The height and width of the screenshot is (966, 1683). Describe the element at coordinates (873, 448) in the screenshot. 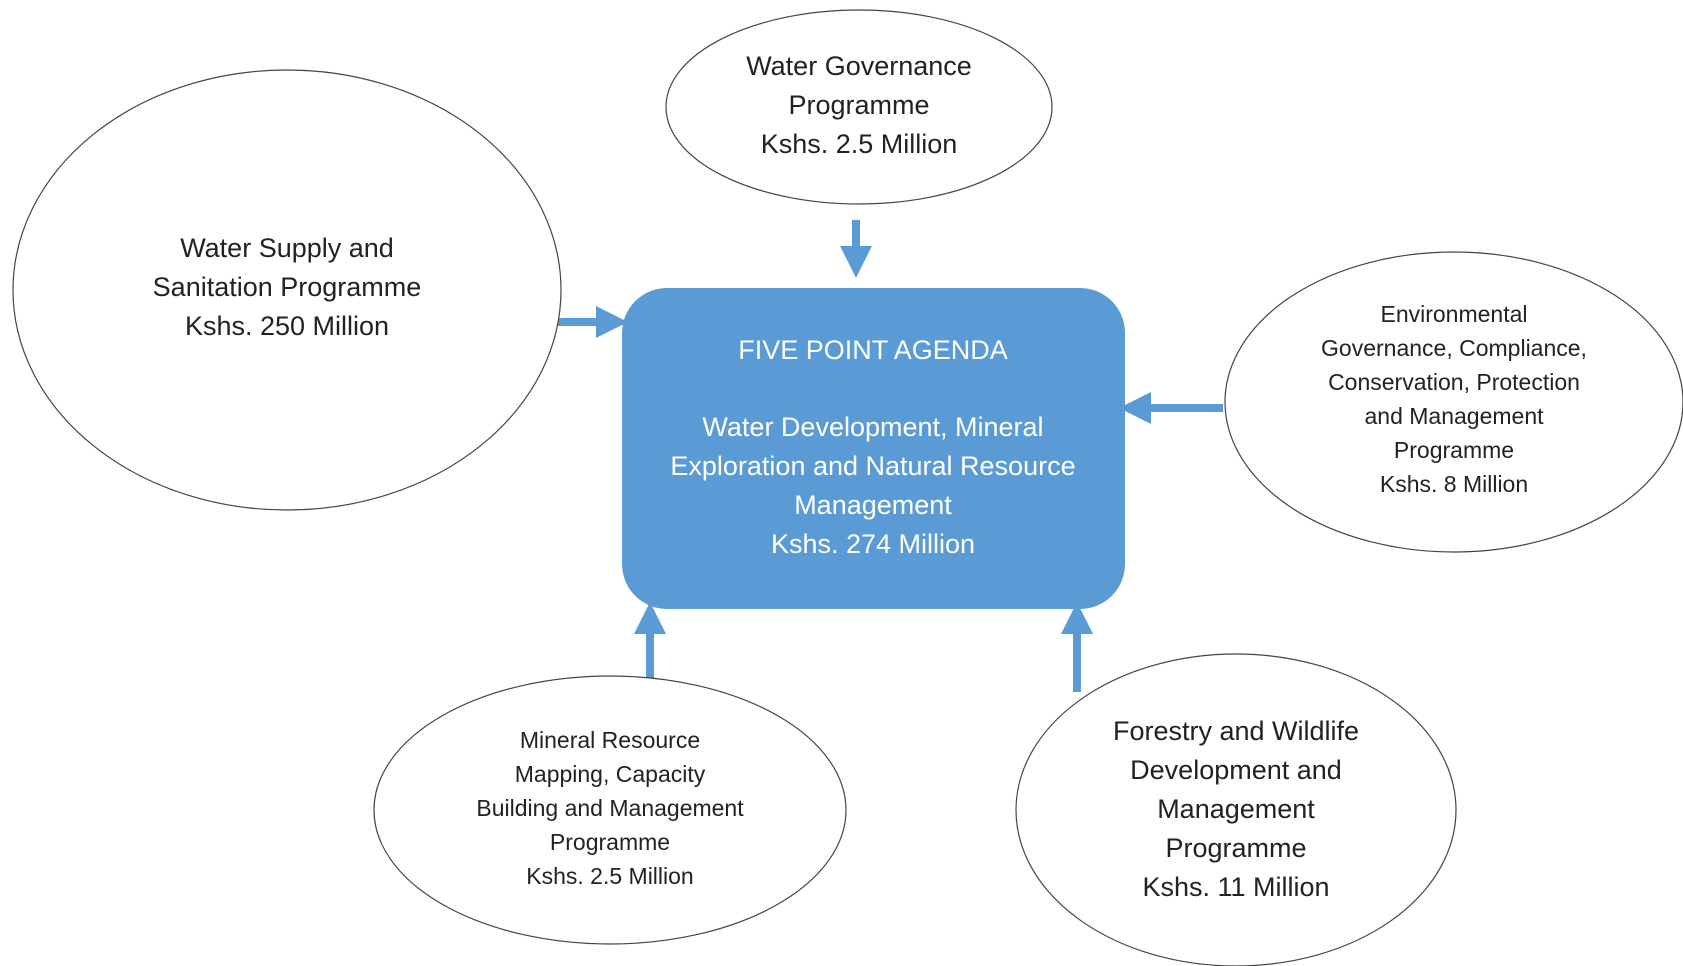

I see `center-box` at that location.